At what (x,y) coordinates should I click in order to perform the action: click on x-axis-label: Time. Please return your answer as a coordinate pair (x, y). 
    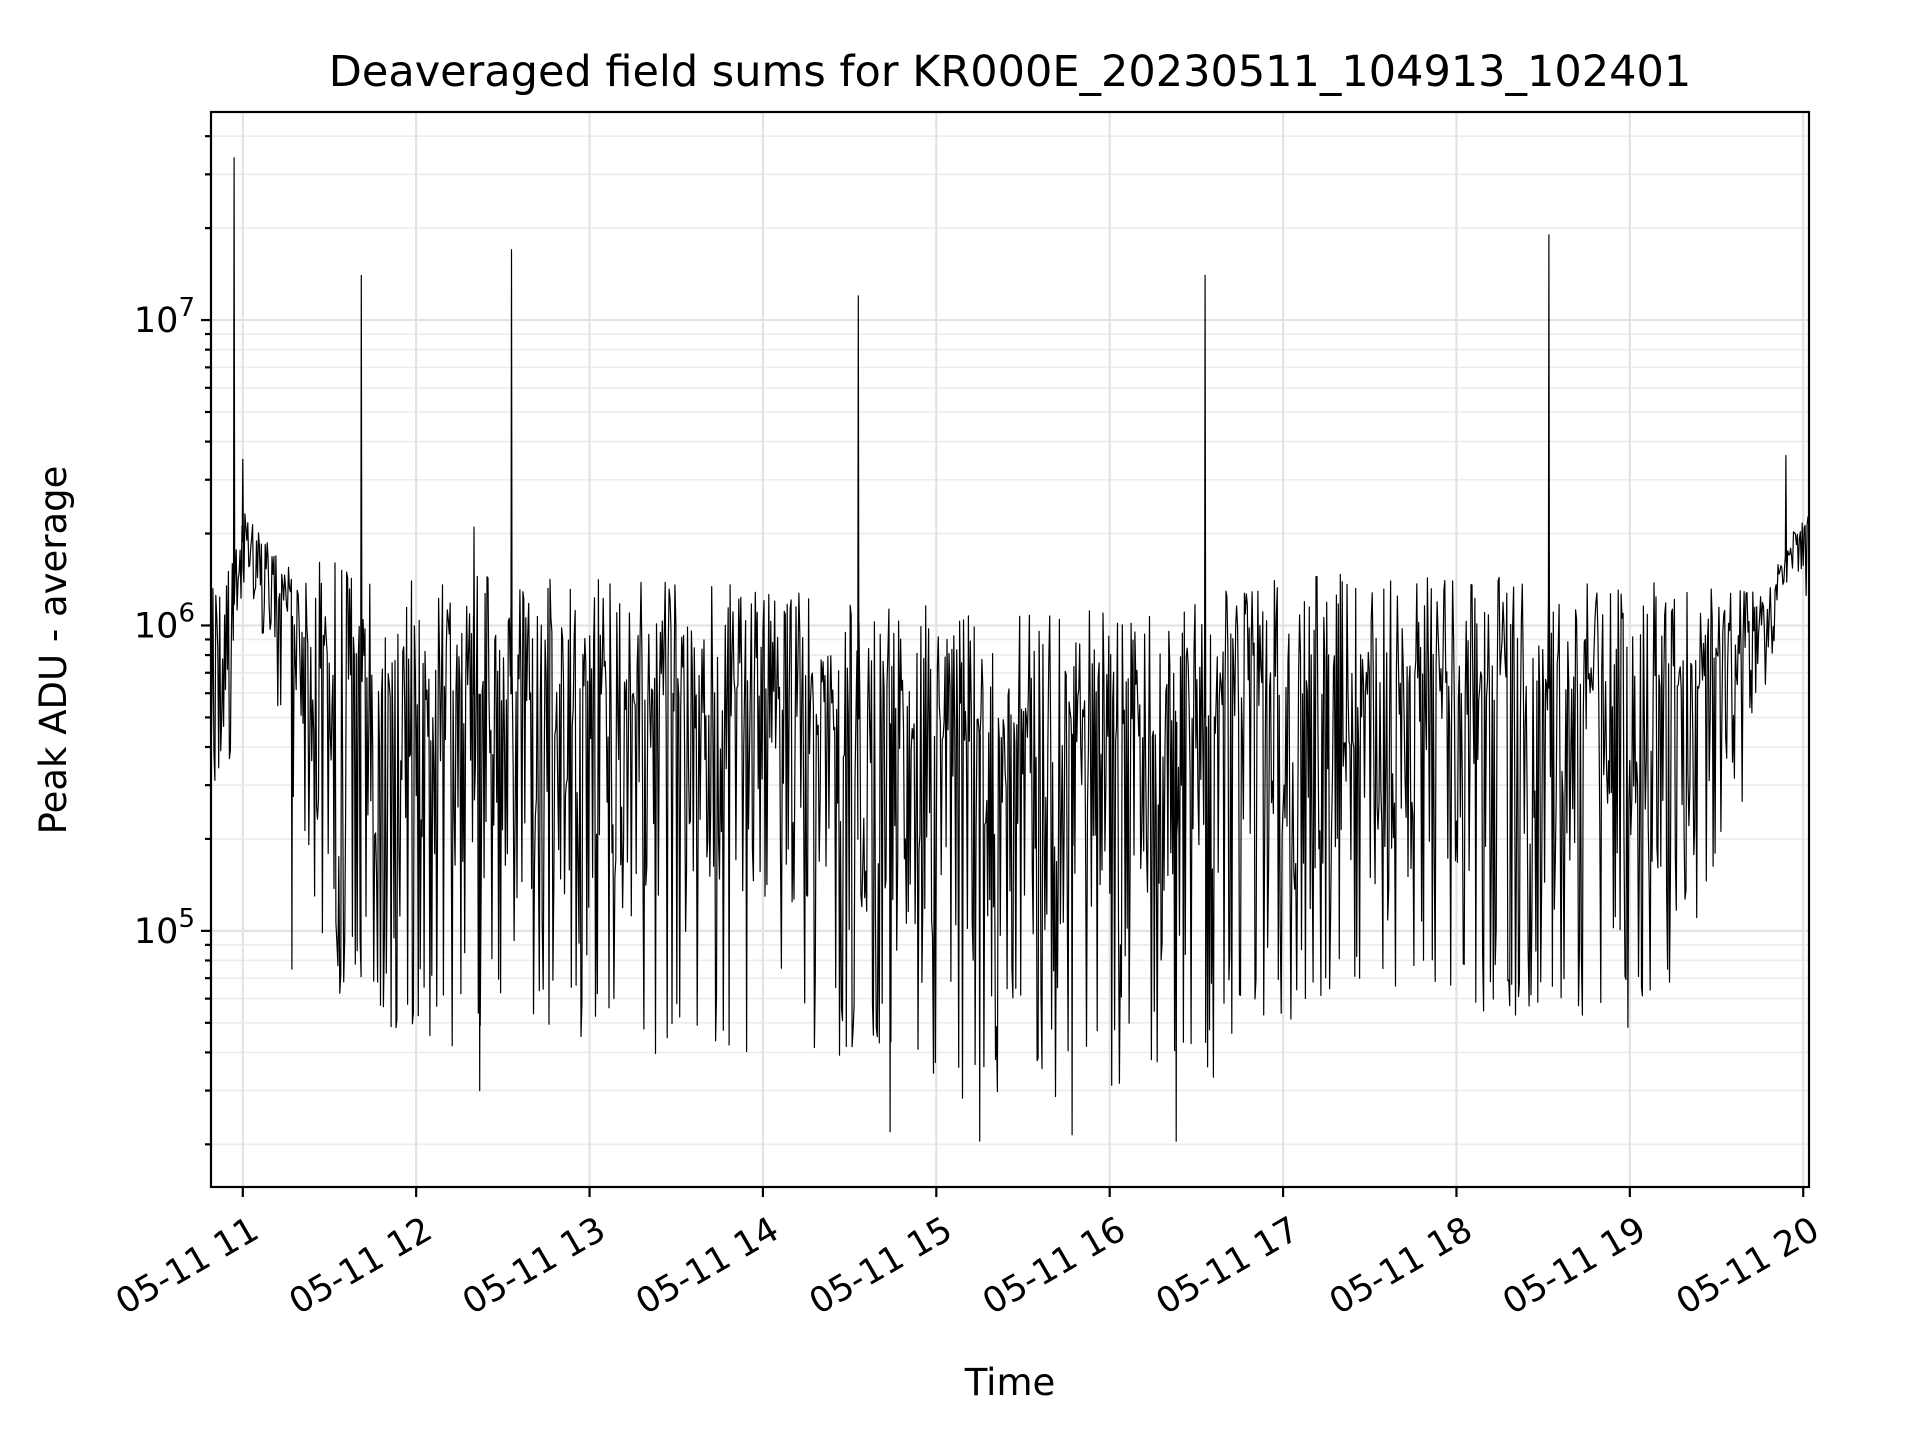
    Looking at the image, I should click on (1010, 1382).